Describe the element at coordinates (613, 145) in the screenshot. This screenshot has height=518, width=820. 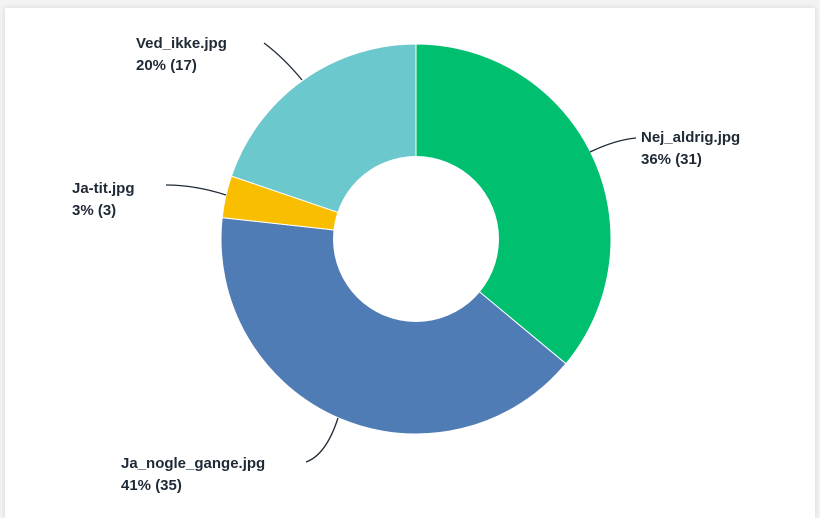
I see `leader-line-nej-aldrig` at that location.